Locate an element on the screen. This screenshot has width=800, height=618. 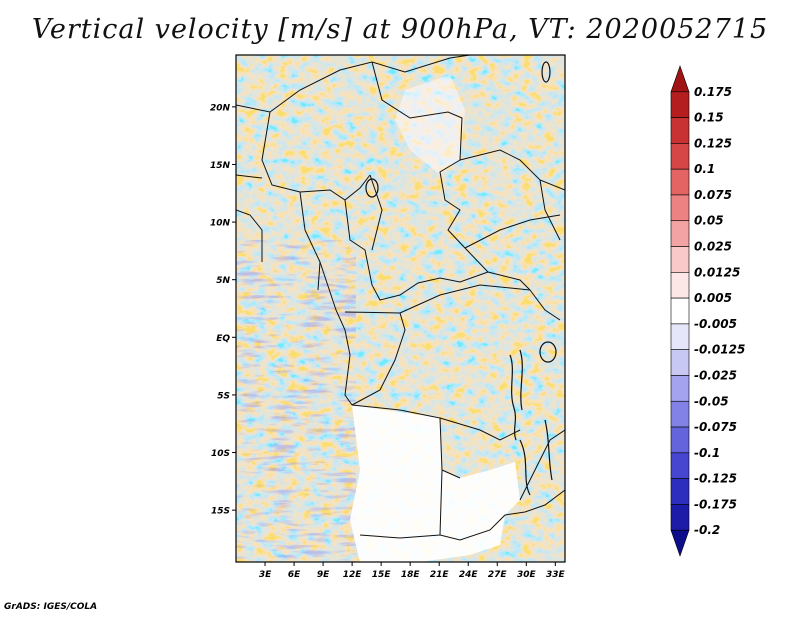
colorbar-label: -0.05 is located at coordinates (711, 401).